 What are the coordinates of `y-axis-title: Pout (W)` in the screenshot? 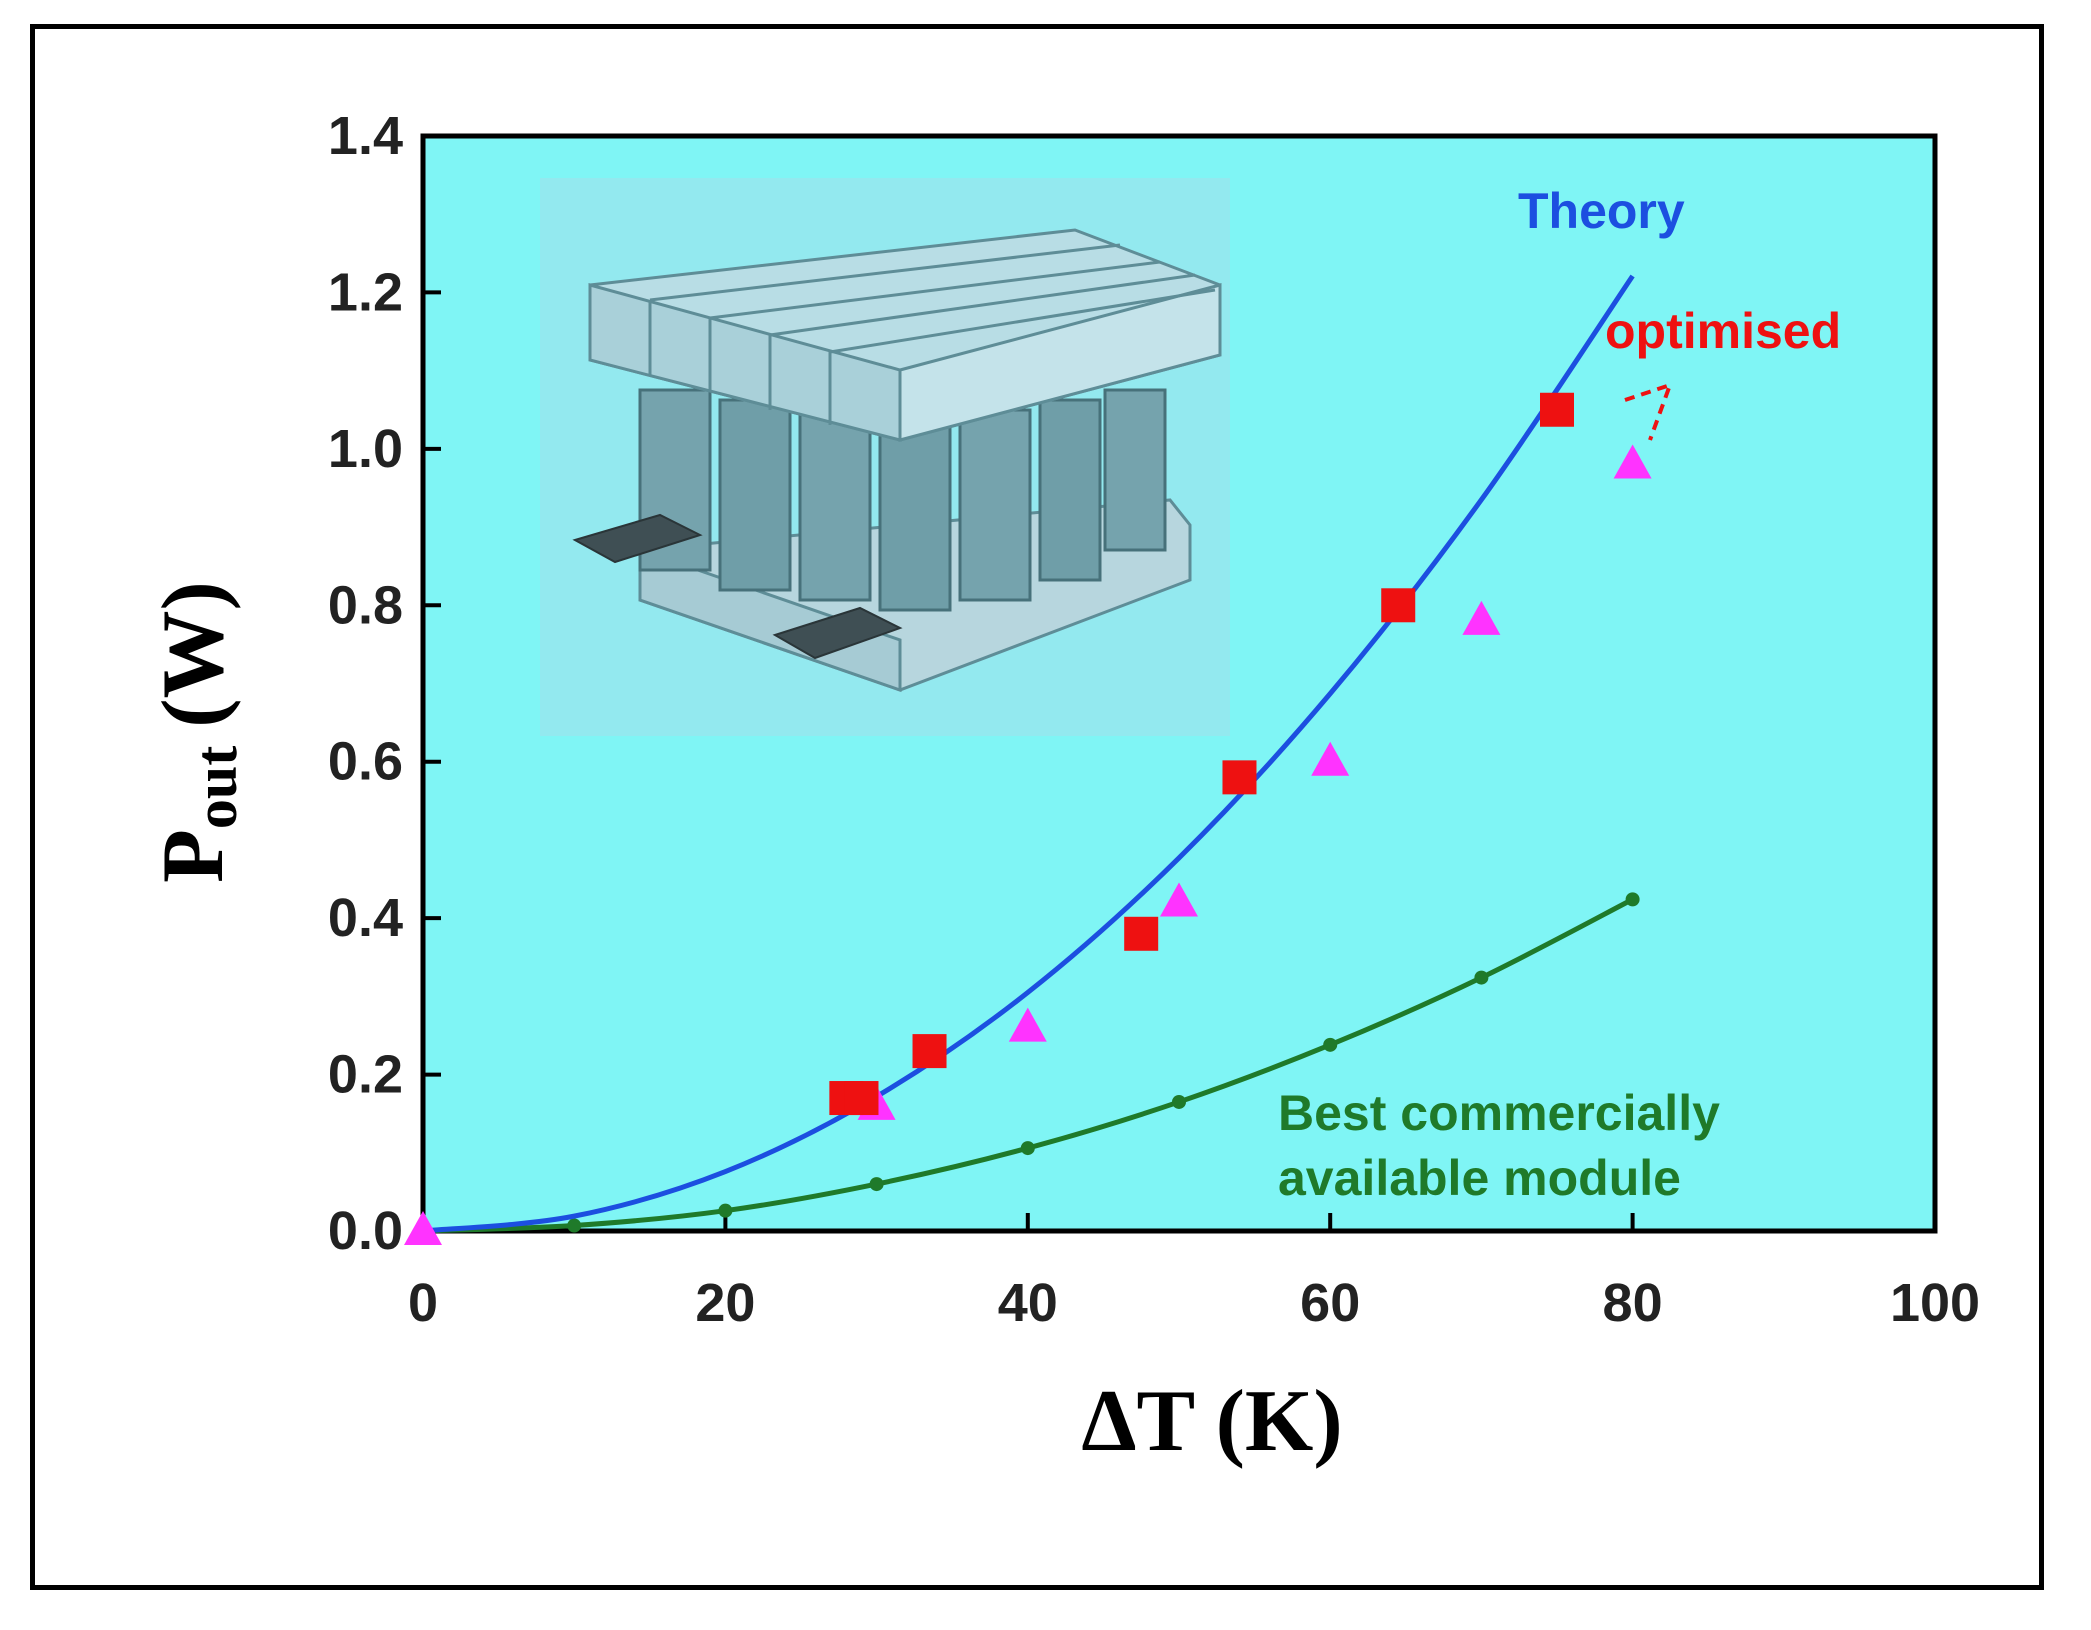 It's located at (197, 732).